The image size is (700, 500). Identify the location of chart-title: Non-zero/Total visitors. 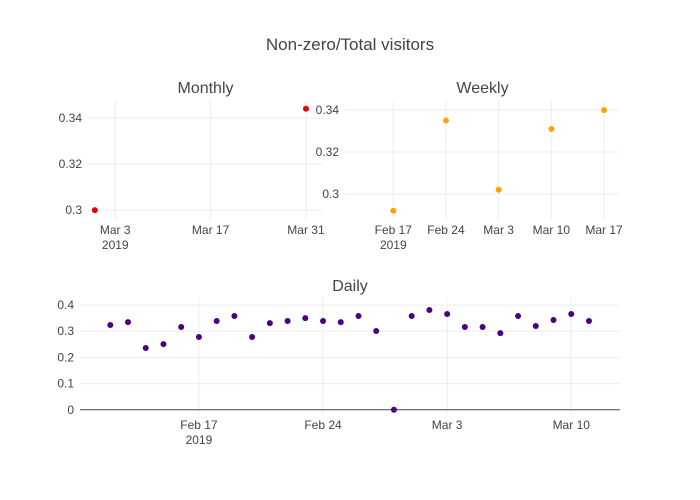
(350, 44).